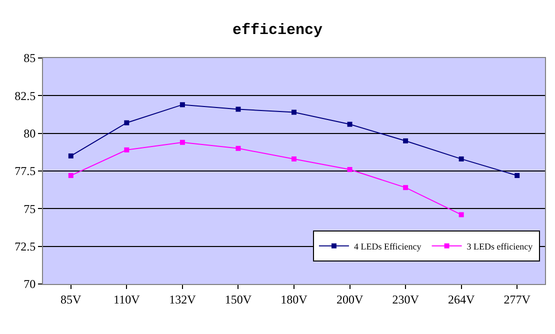 The height and width of the screenshot is (334, 555). I want to click on legend-label: 4 LEDs Efficiency, so click(388, 246).